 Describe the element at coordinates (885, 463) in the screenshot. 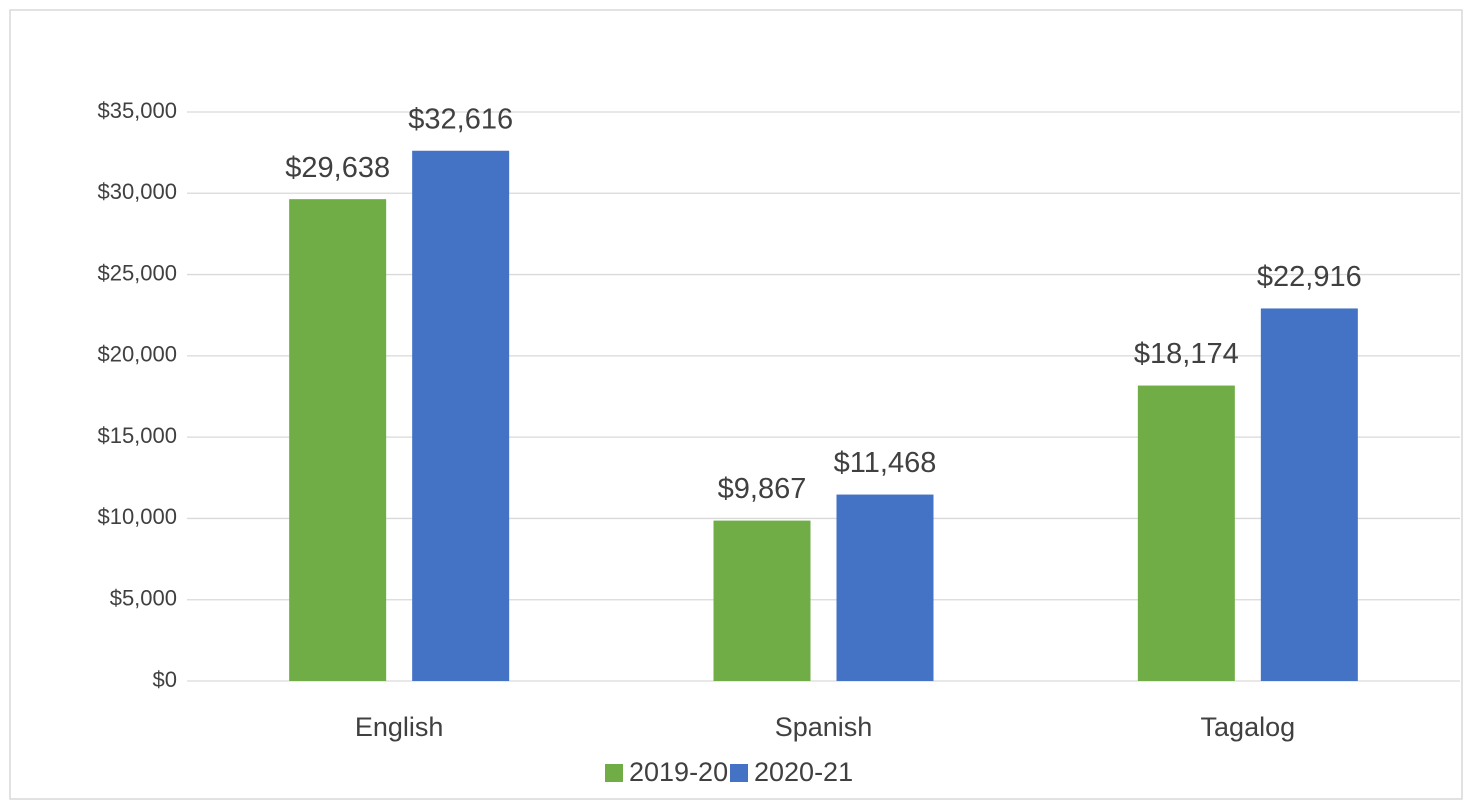

I see `data-label: $11,468` at that location.